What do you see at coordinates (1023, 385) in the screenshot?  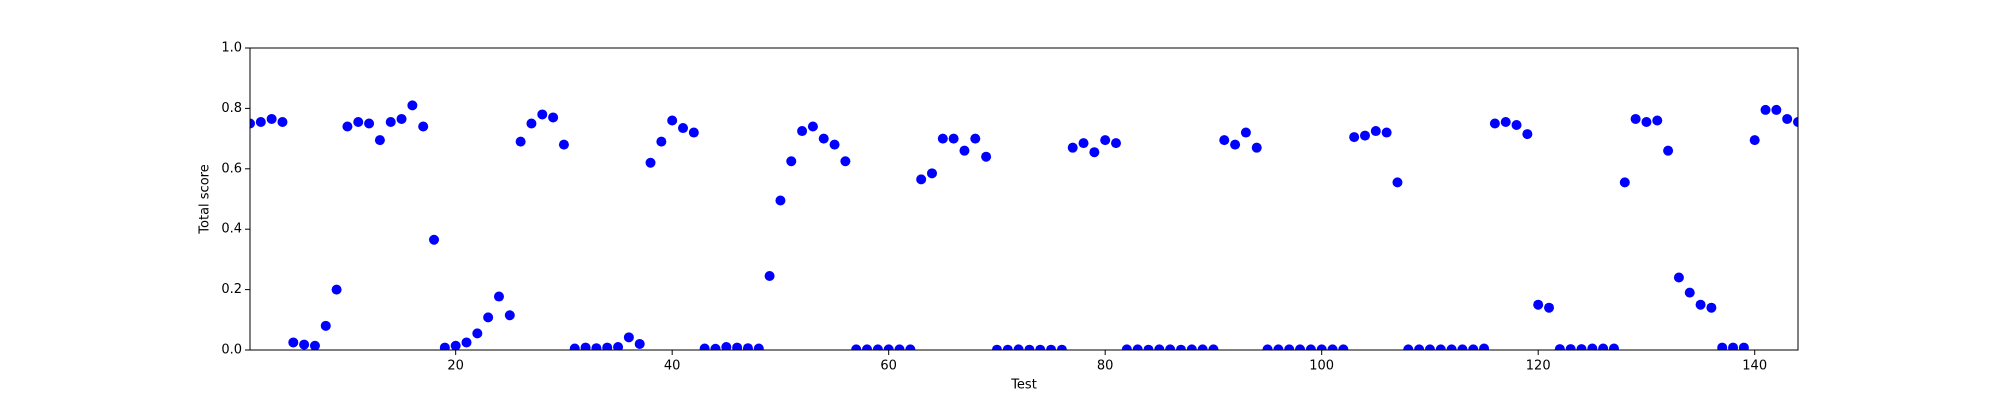 I see `x-axis-label: Test` at bounding box center [1023, 385].